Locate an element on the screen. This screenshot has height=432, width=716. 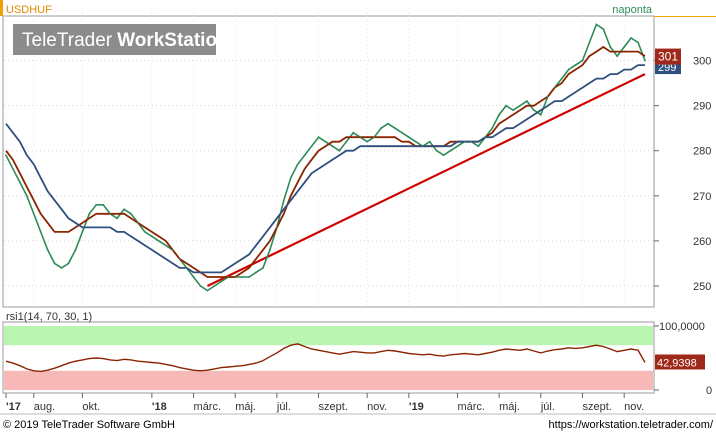
logo-part1: TeleTrader is located at coordinates (67, 40).